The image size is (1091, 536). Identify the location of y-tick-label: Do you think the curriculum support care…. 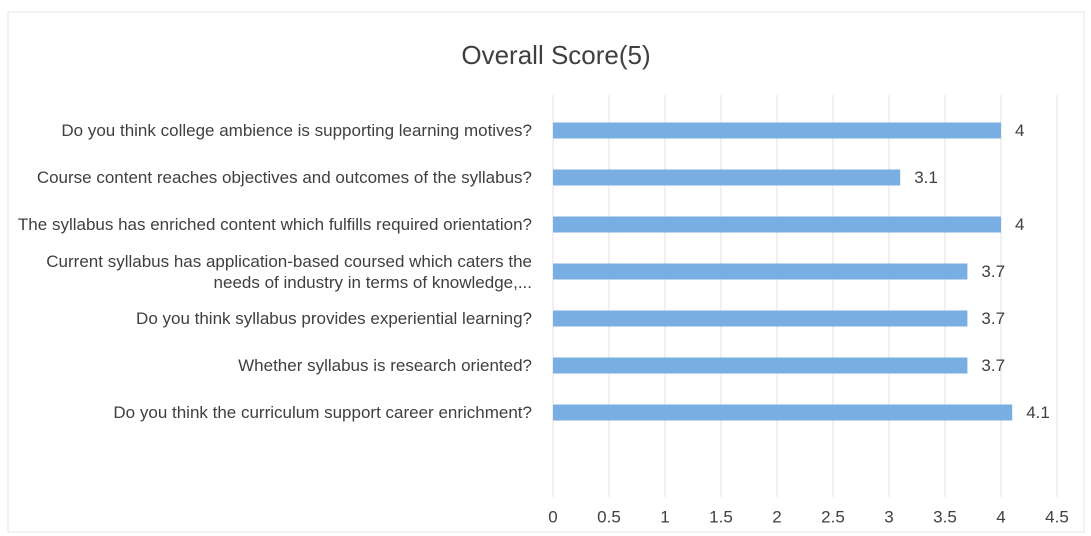
(322, 412).